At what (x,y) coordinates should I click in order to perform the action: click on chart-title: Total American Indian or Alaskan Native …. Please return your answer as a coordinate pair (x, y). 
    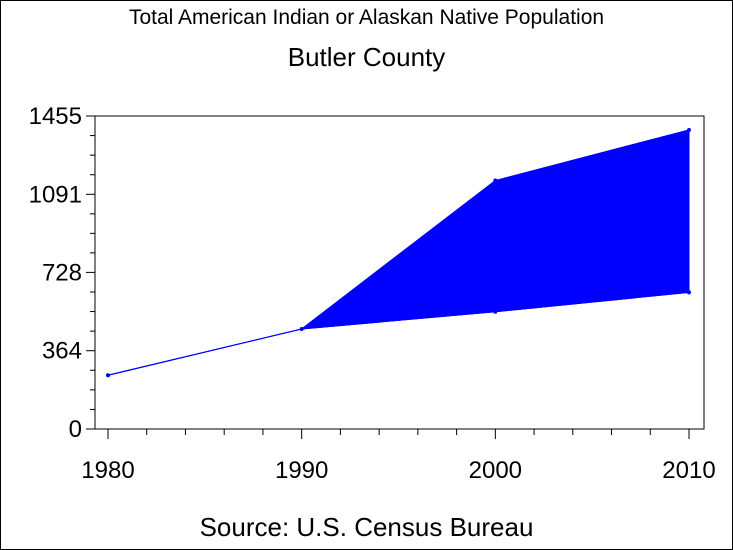
    Looking at the image, I should click on (366, 17).